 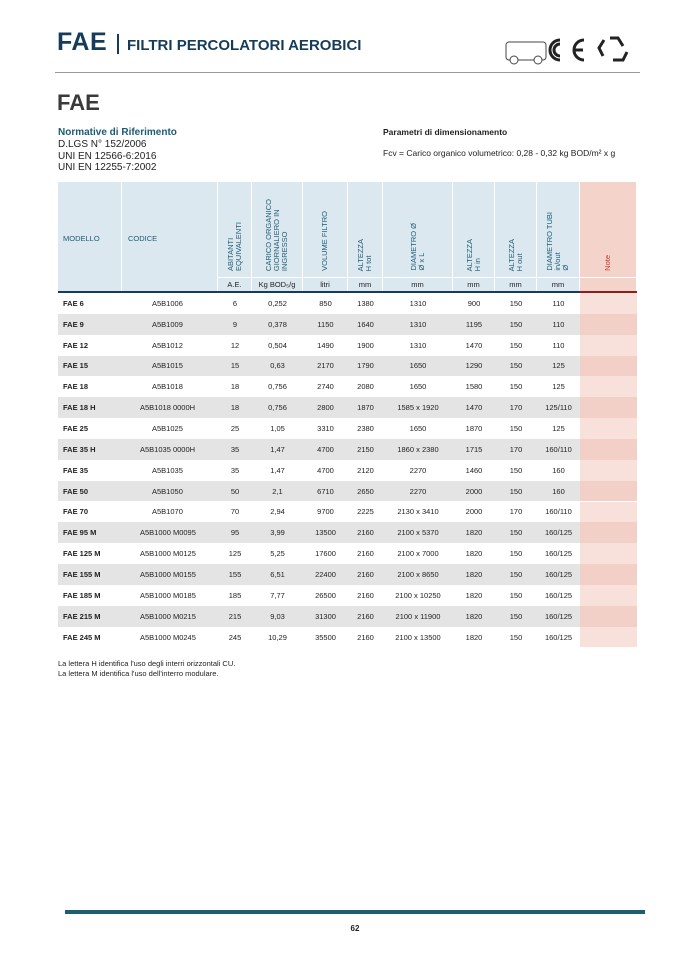 What do you see at coordinates (325, 574) in the screenshot?
I see `table-cell: 22400` at bounding box center [325, 574].